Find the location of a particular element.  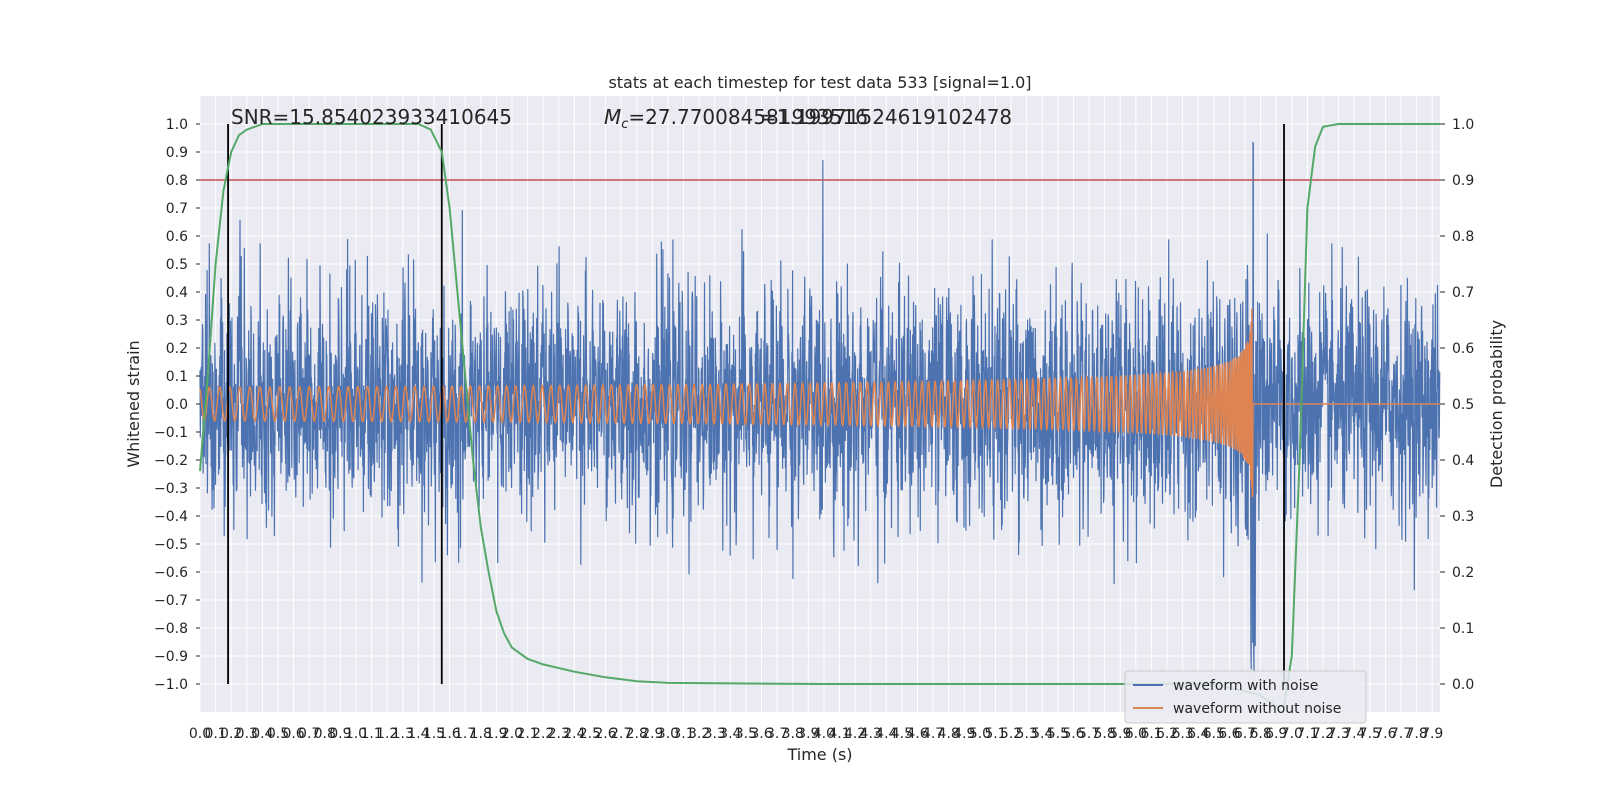

xtick-label-54: 5.4 is located at coordinates (1042, 734).